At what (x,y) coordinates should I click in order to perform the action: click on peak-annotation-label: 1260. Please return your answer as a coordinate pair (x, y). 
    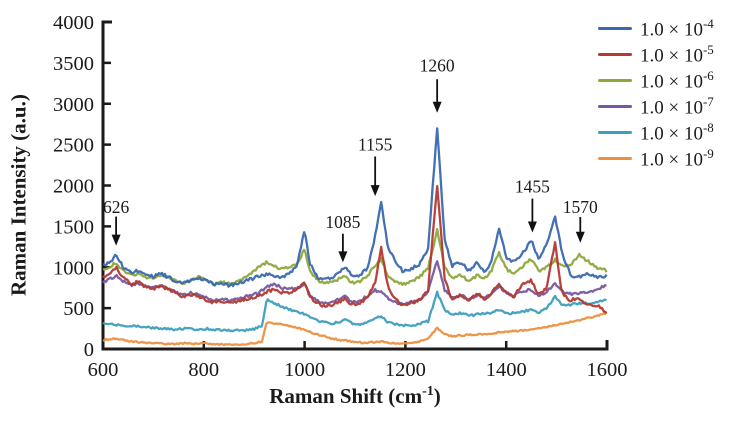
    Looking at the image, I should click on (437, 66).